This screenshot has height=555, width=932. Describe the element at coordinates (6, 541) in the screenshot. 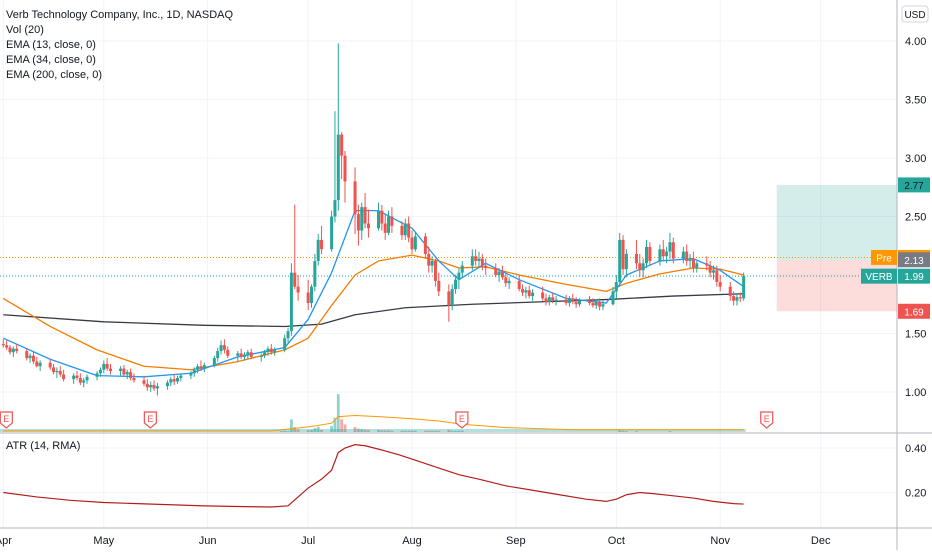

I see `time-axis-tick: Apr` at that location.